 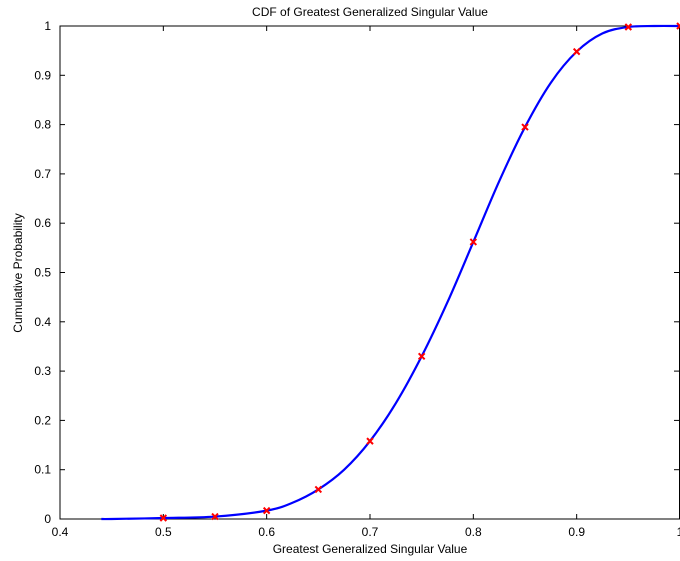 I want to click on y-tick-label: 1, so click(x=47, y=26).